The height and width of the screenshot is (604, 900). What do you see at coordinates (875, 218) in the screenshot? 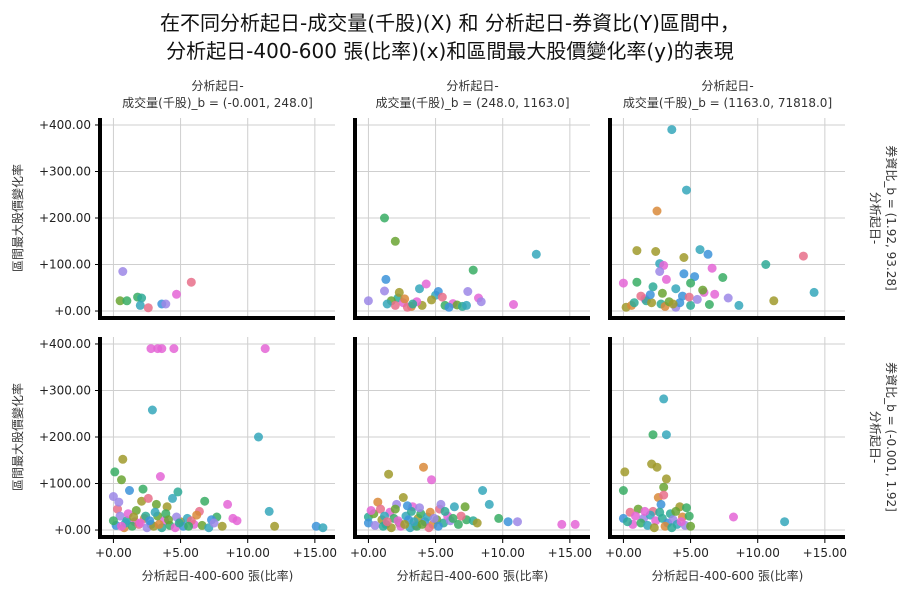
I see `row-title: 分析起日-` at bounding box center [875, 218].